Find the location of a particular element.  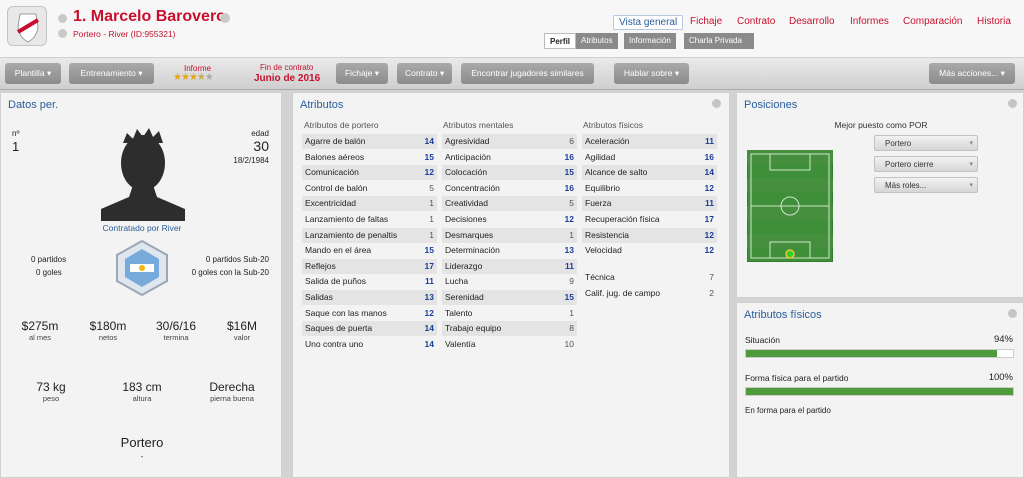

subnav-charla-privada: Charla Privada is located at coordinates (719, 41).